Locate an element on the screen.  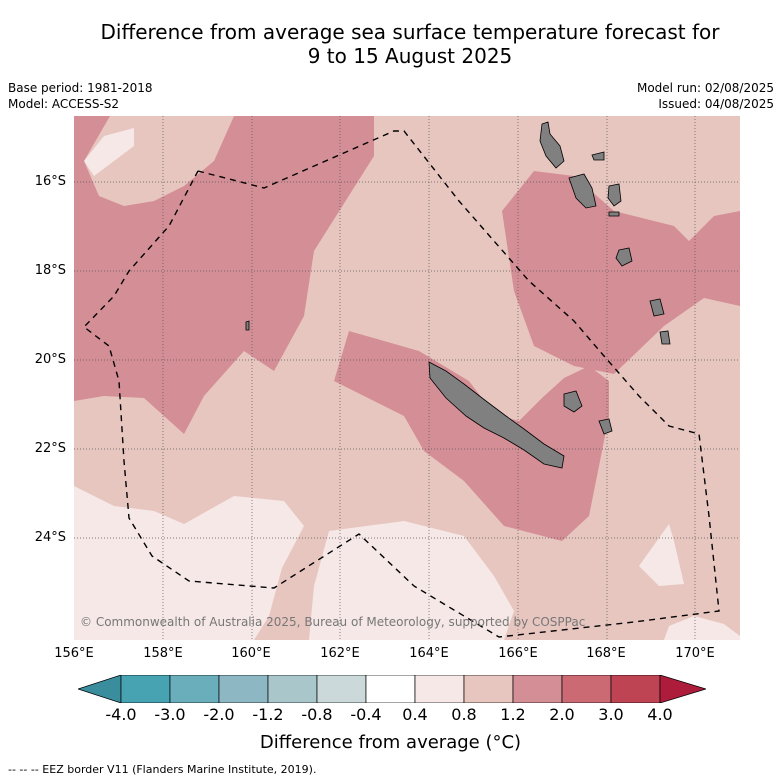
anomaly-region-low-northwest is located at coordinates (109, 152).